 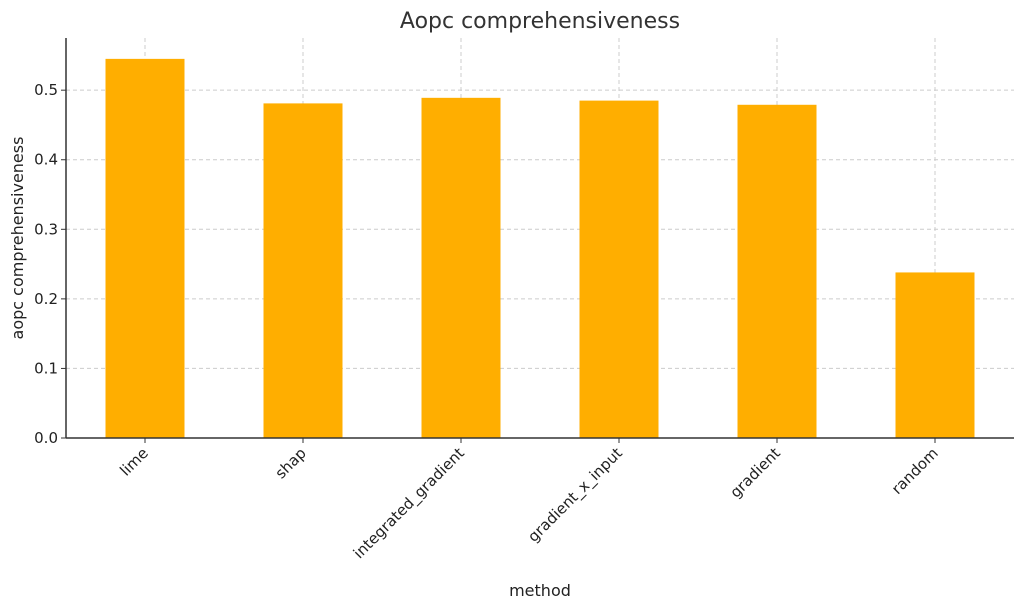 What do you see at coordinates (291, 463) in the screenshot?
I see `x-tick-label: shap` at bounding box center [291, 463].